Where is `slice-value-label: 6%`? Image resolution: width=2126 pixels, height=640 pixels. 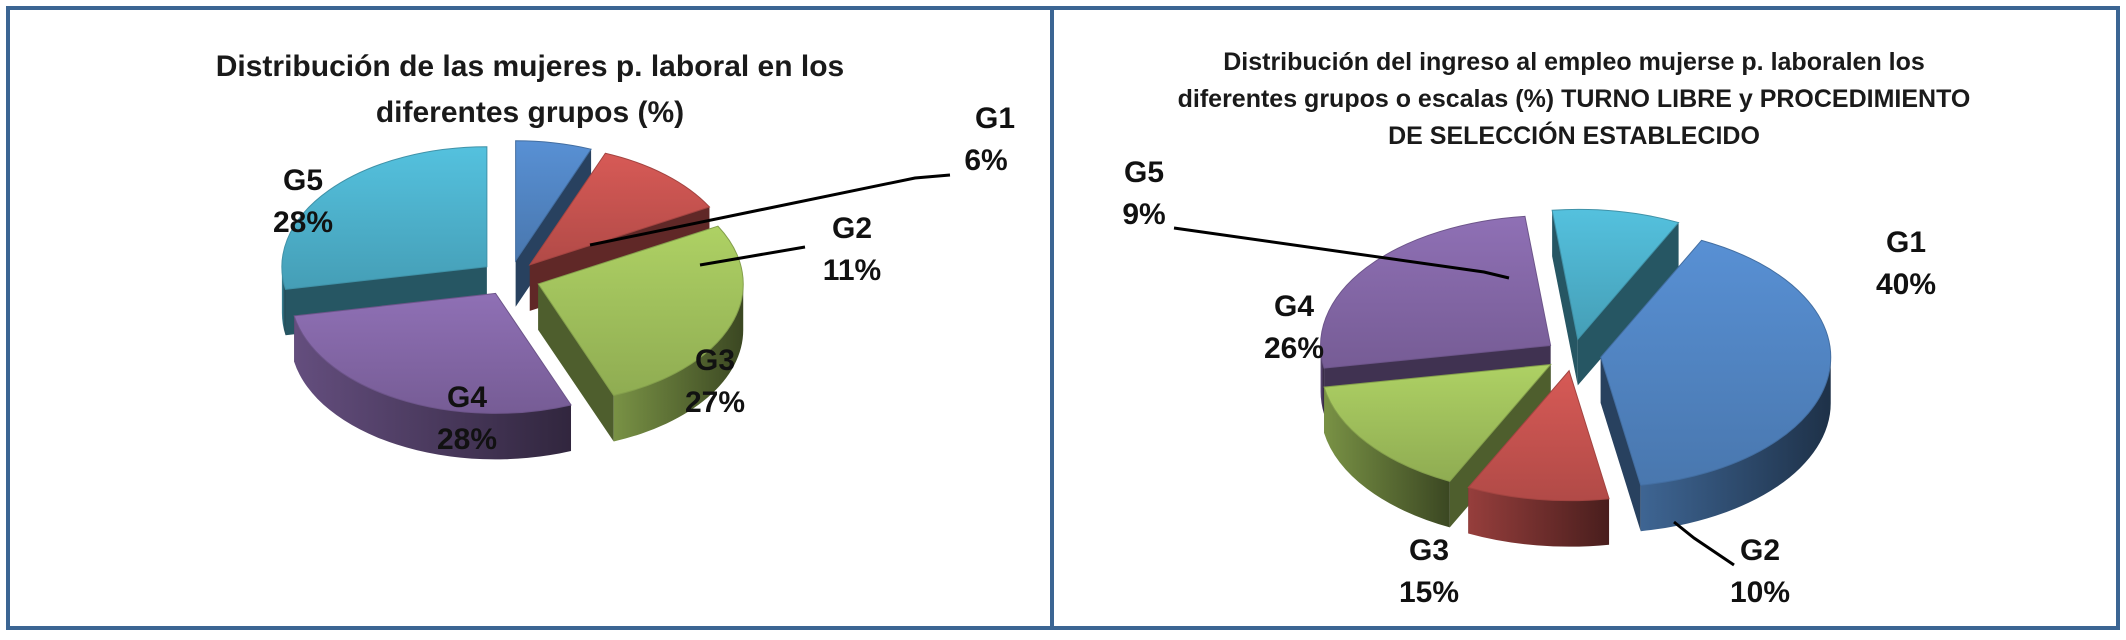
slice-value-label: 6% is located at coordinates (985, 160).